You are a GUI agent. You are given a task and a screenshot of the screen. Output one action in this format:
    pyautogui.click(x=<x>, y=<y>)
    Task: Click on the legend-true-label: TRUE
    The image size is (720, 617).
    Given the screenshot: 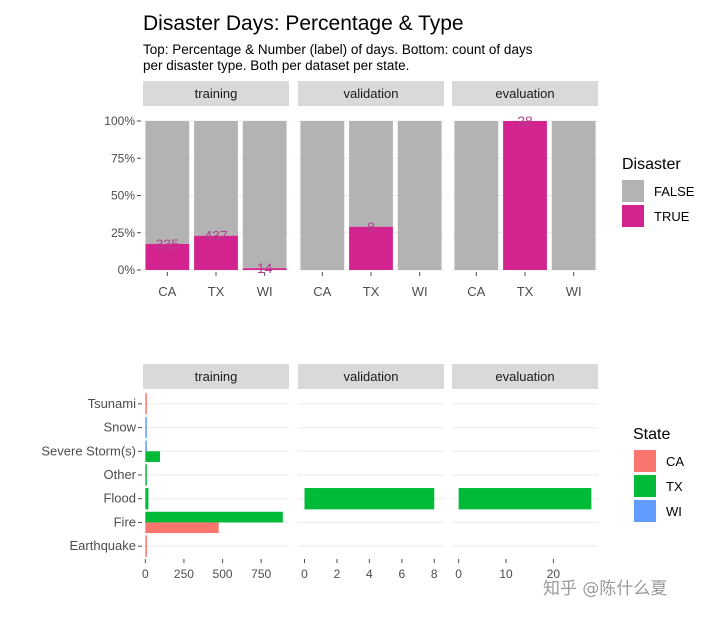 What is the action you would take?
    pyautogui.click(x=672, y=216)
    